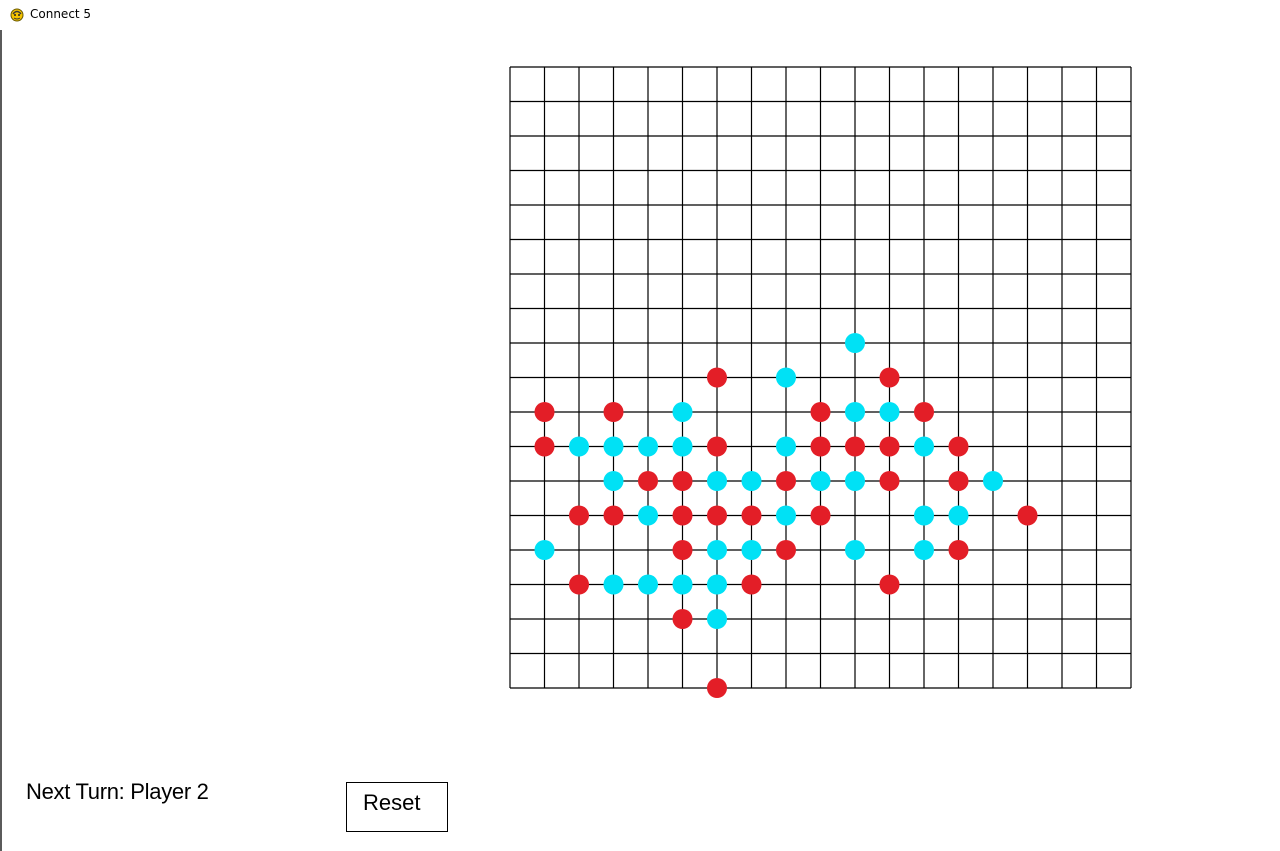 The width and height of the screenshot is (1280, 851). Describe the element at coordinates (1, 425) in the screenshot. I see `window-border` at that location.